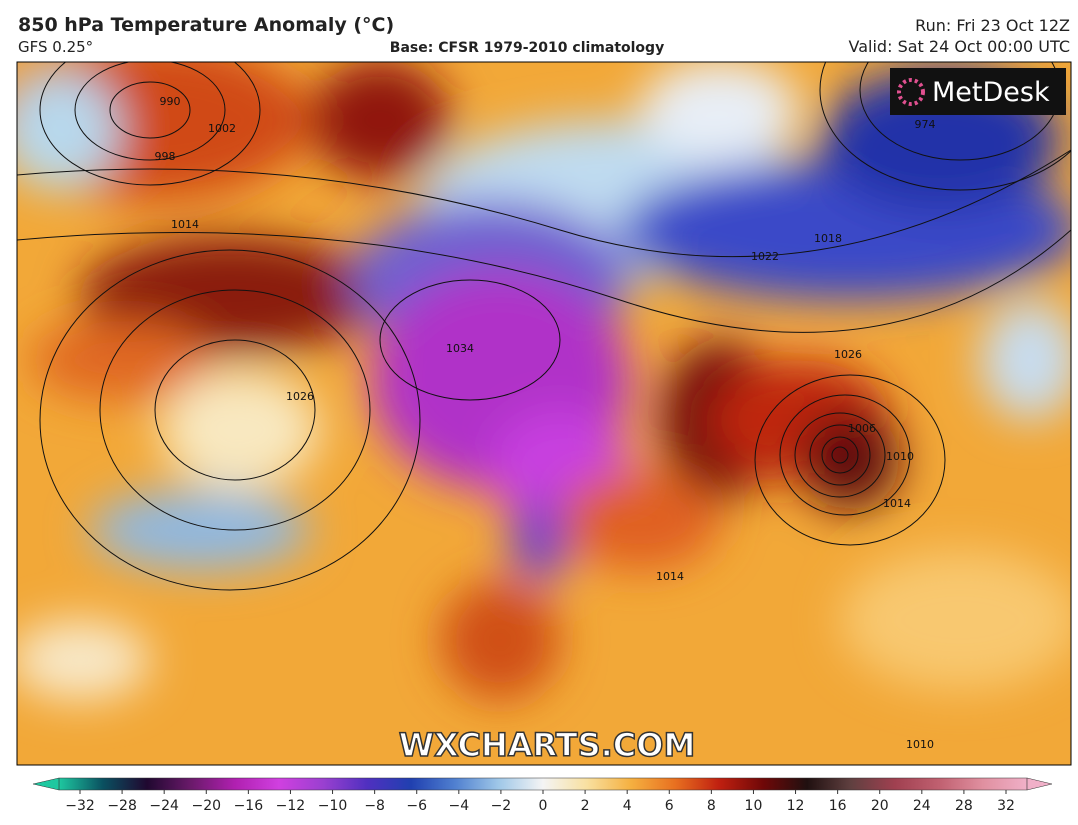  I want to click on base: Base: CFSR 1979-2010 climatology, so click(527, 48).